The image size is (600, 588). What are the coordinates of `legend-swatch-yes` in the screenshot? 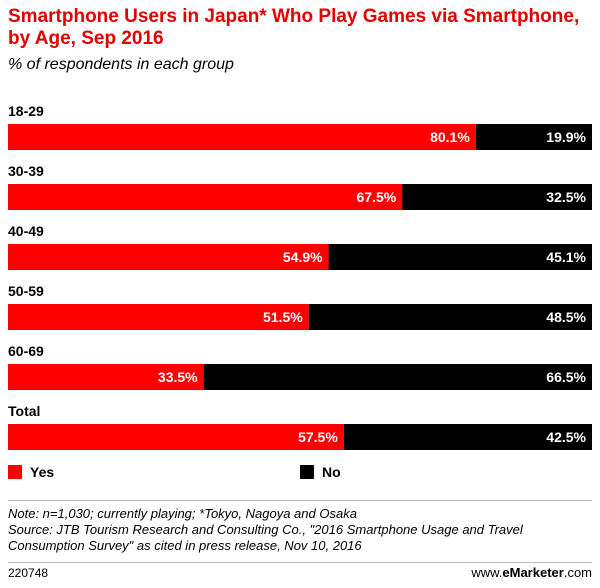 It's located at (15, 472).